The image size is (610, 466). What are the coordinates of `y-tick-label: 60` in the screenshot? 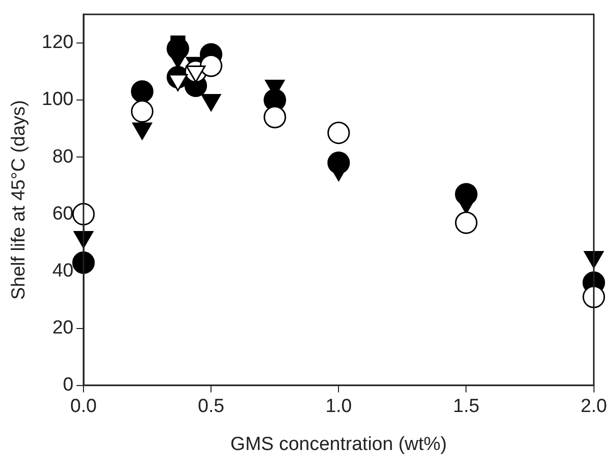 It's located at (63, 213).